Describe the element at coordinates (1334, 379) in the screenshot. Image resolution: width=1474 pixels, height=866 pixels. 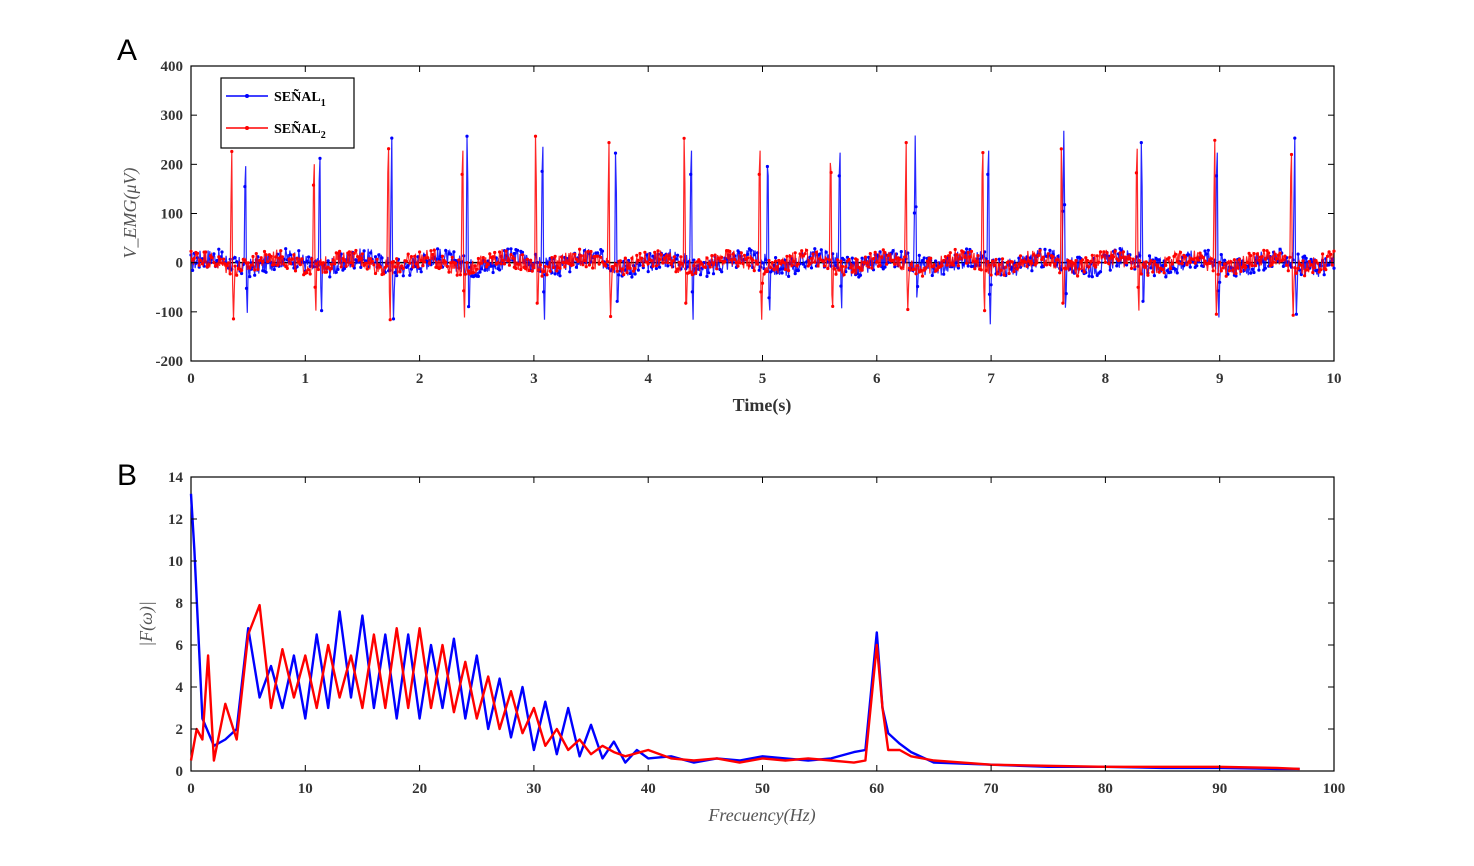
I see `x-tick-label: 10` at that location.